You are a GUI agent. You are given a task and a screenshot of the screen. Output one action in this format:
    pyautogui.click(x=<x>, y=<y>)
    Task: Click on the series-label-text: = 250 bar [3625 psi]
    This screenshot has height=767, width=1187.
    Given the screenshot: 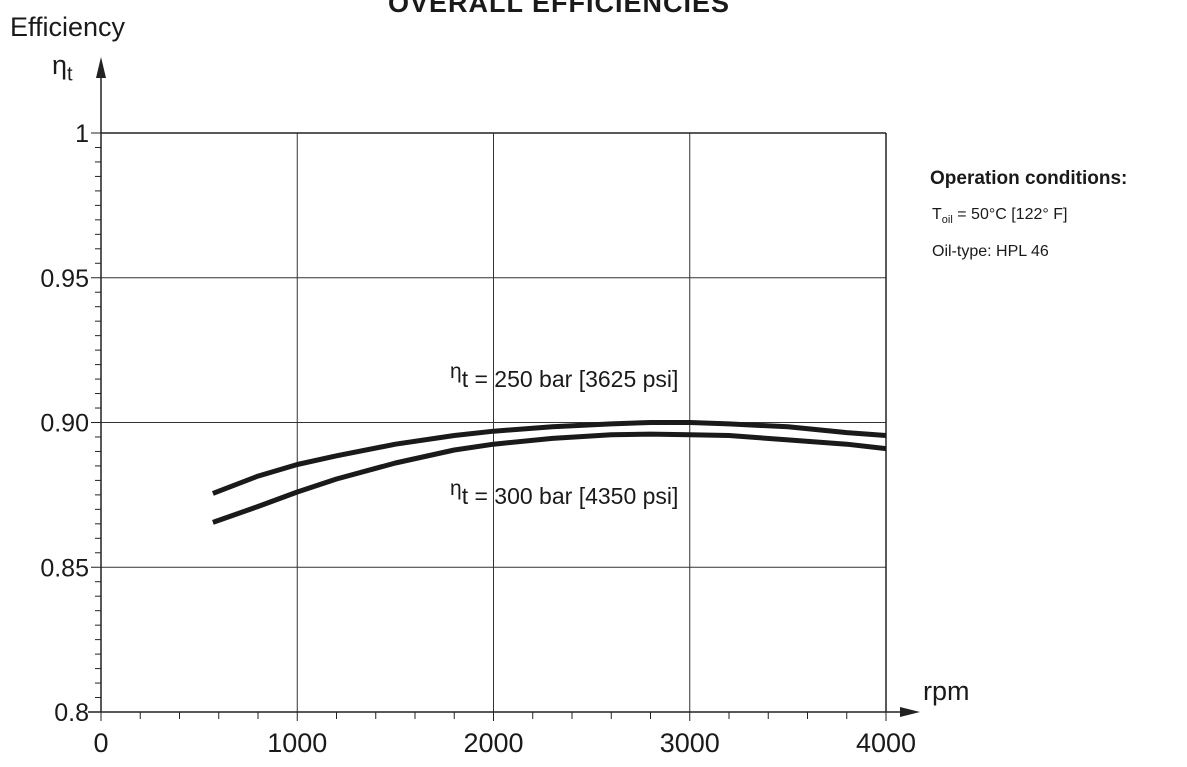 What is the action you would take?
    pyautogui.click(x=576, y=379)
    